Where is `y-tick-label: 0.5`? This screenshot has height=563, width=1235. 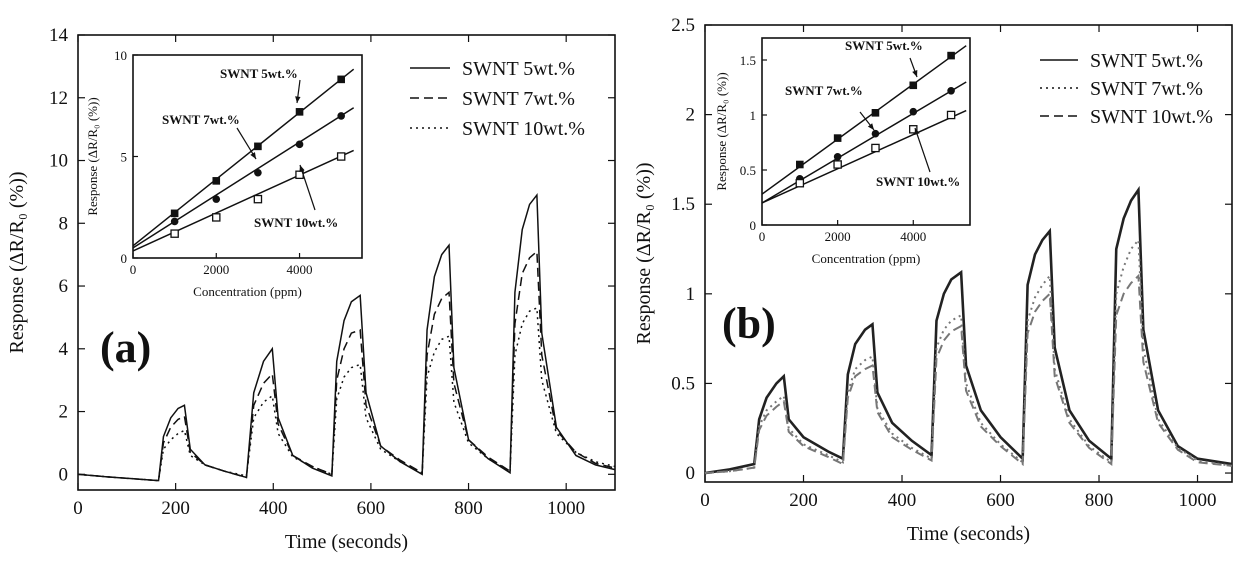 y-tick-label: 0.5 is located at coordinates (683, 383).